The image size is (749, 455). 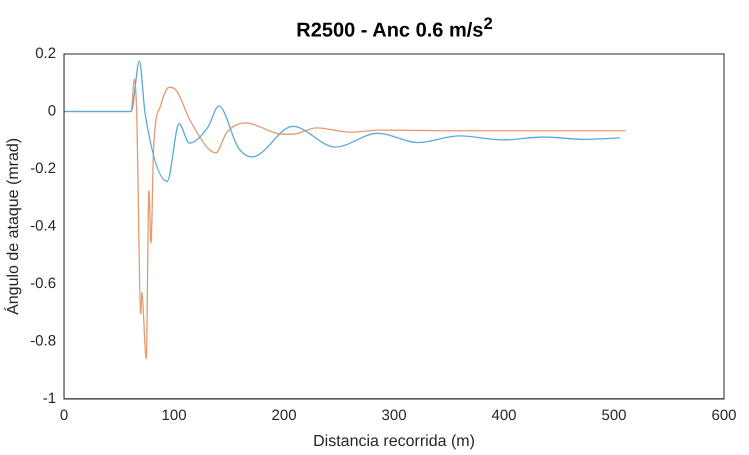 I want to click on y-tick-label: 0.2, so click(x=45, y=53).